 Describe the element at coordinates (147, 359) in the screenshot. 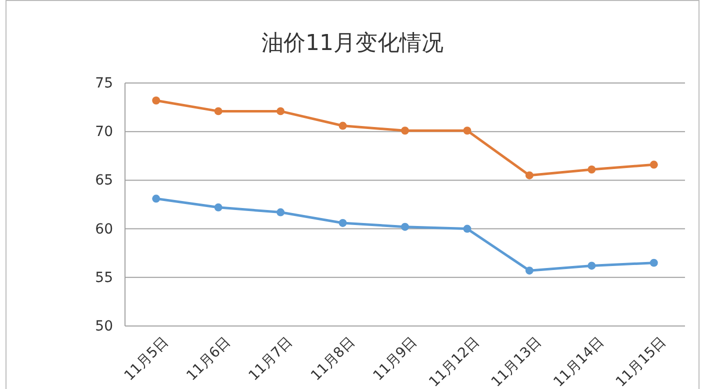

I see `x-tick-label: 11月5日` at that location.